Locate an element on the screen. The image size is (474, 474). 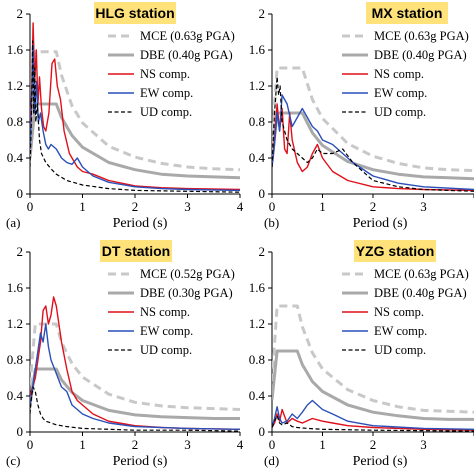
legend-label-mce: MCE (0.52g PGA) is located at coordinates (187, 274).